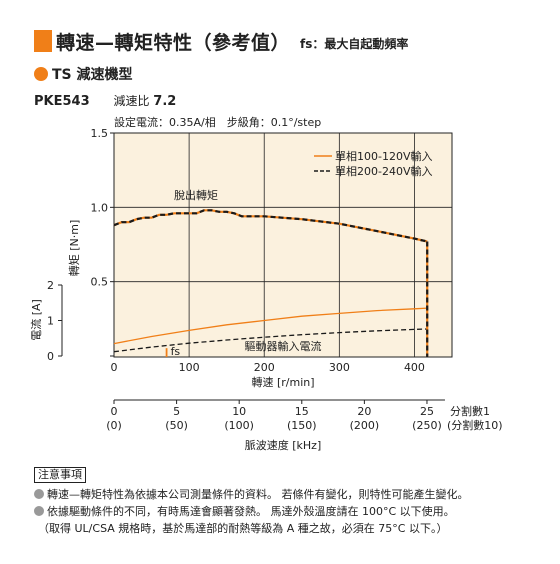 The width and height of the screenshot is (560, 564). What do you see at coordinates (41, 74) in the screenshot?
I see `orange-dot-icon` at bounding box center [41, 74].